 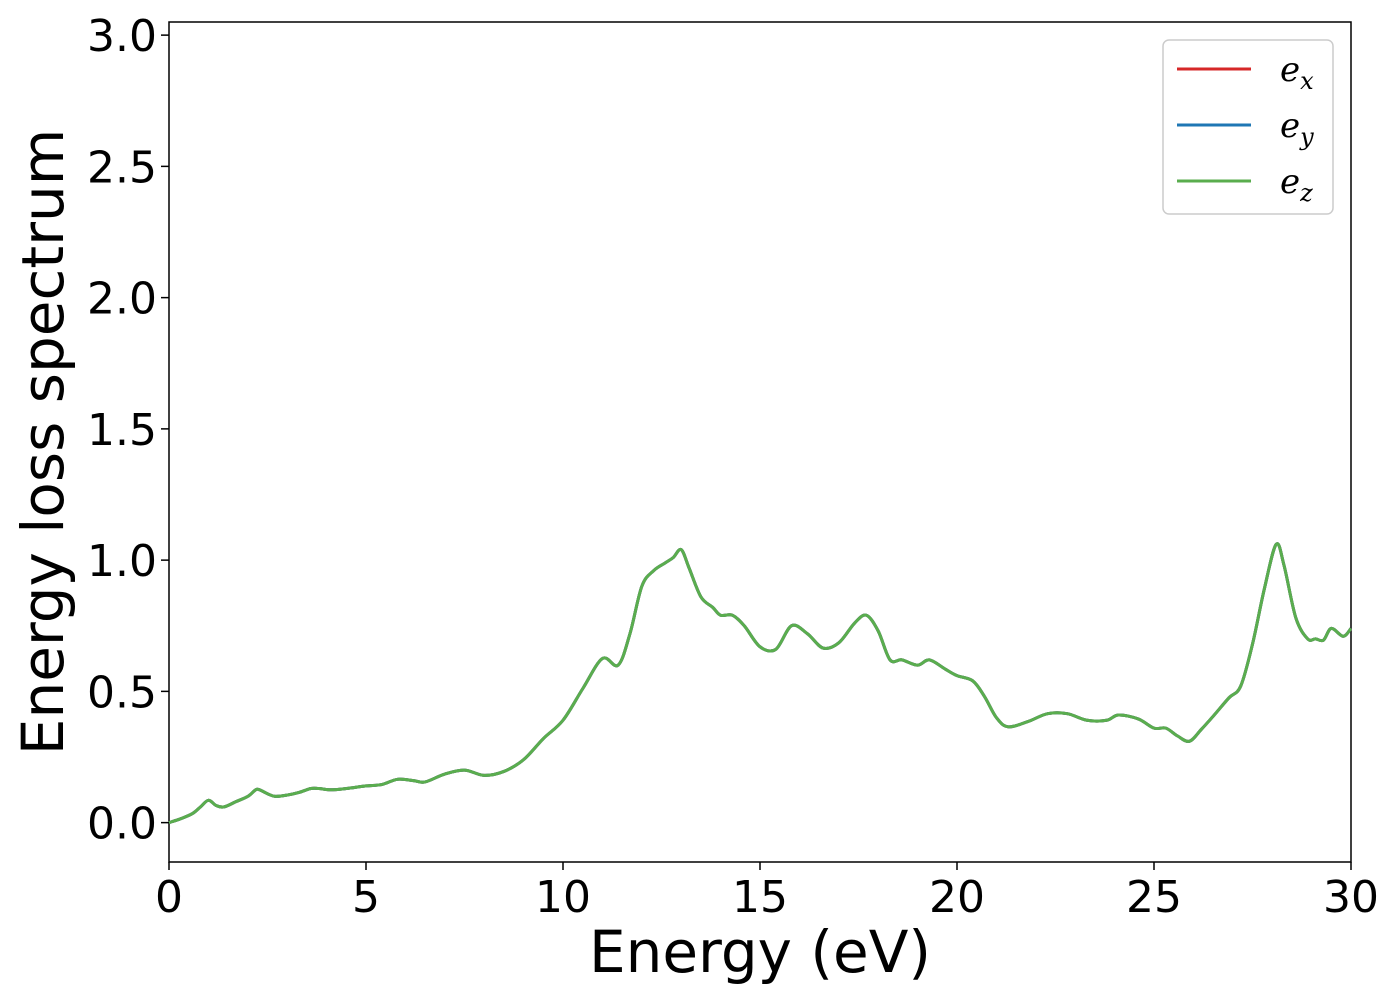 I want to click on y-tick-label: 0.0, so click(x=122, y=824).